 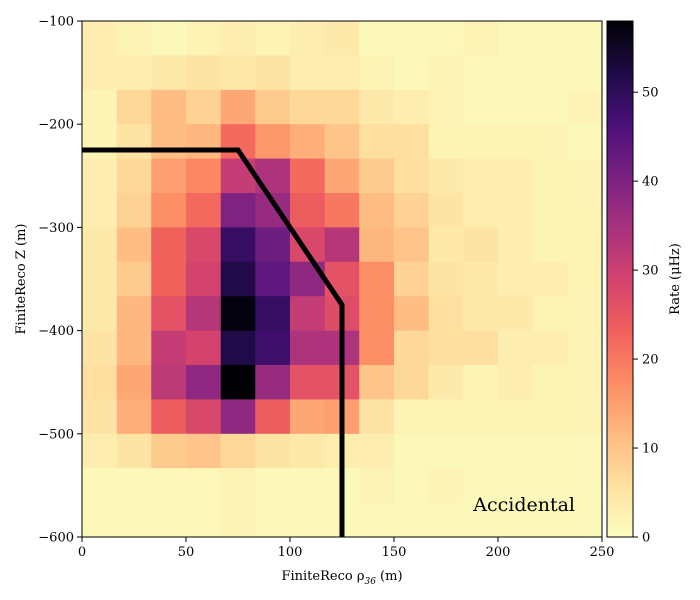 What do you see at coordinates (56, 434) in the screenshot?
I see `y-tick-label: −500` at bounding box center [56, 434].